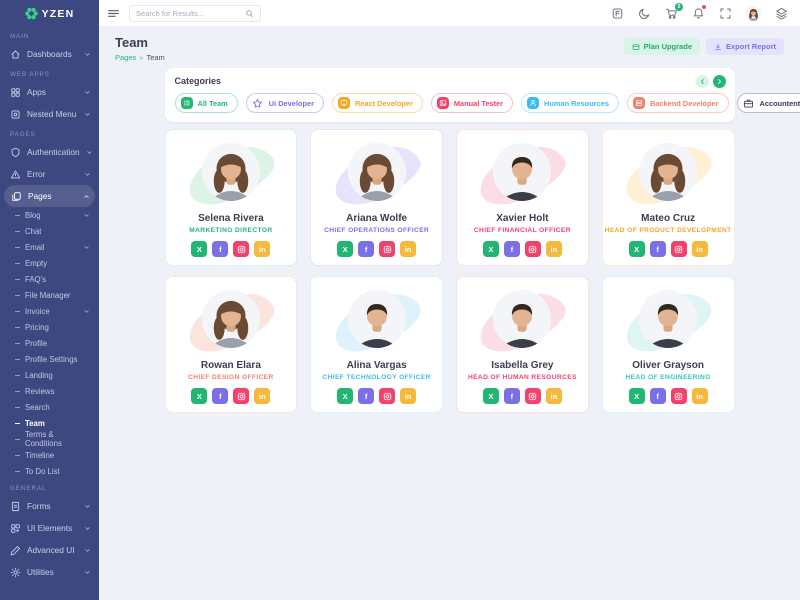 This screenshot has height=600, width=800. Describe the element at coordinates (49, 231) in the screenshot. I see `sidebar-subitem-chat: Chat` at that location.